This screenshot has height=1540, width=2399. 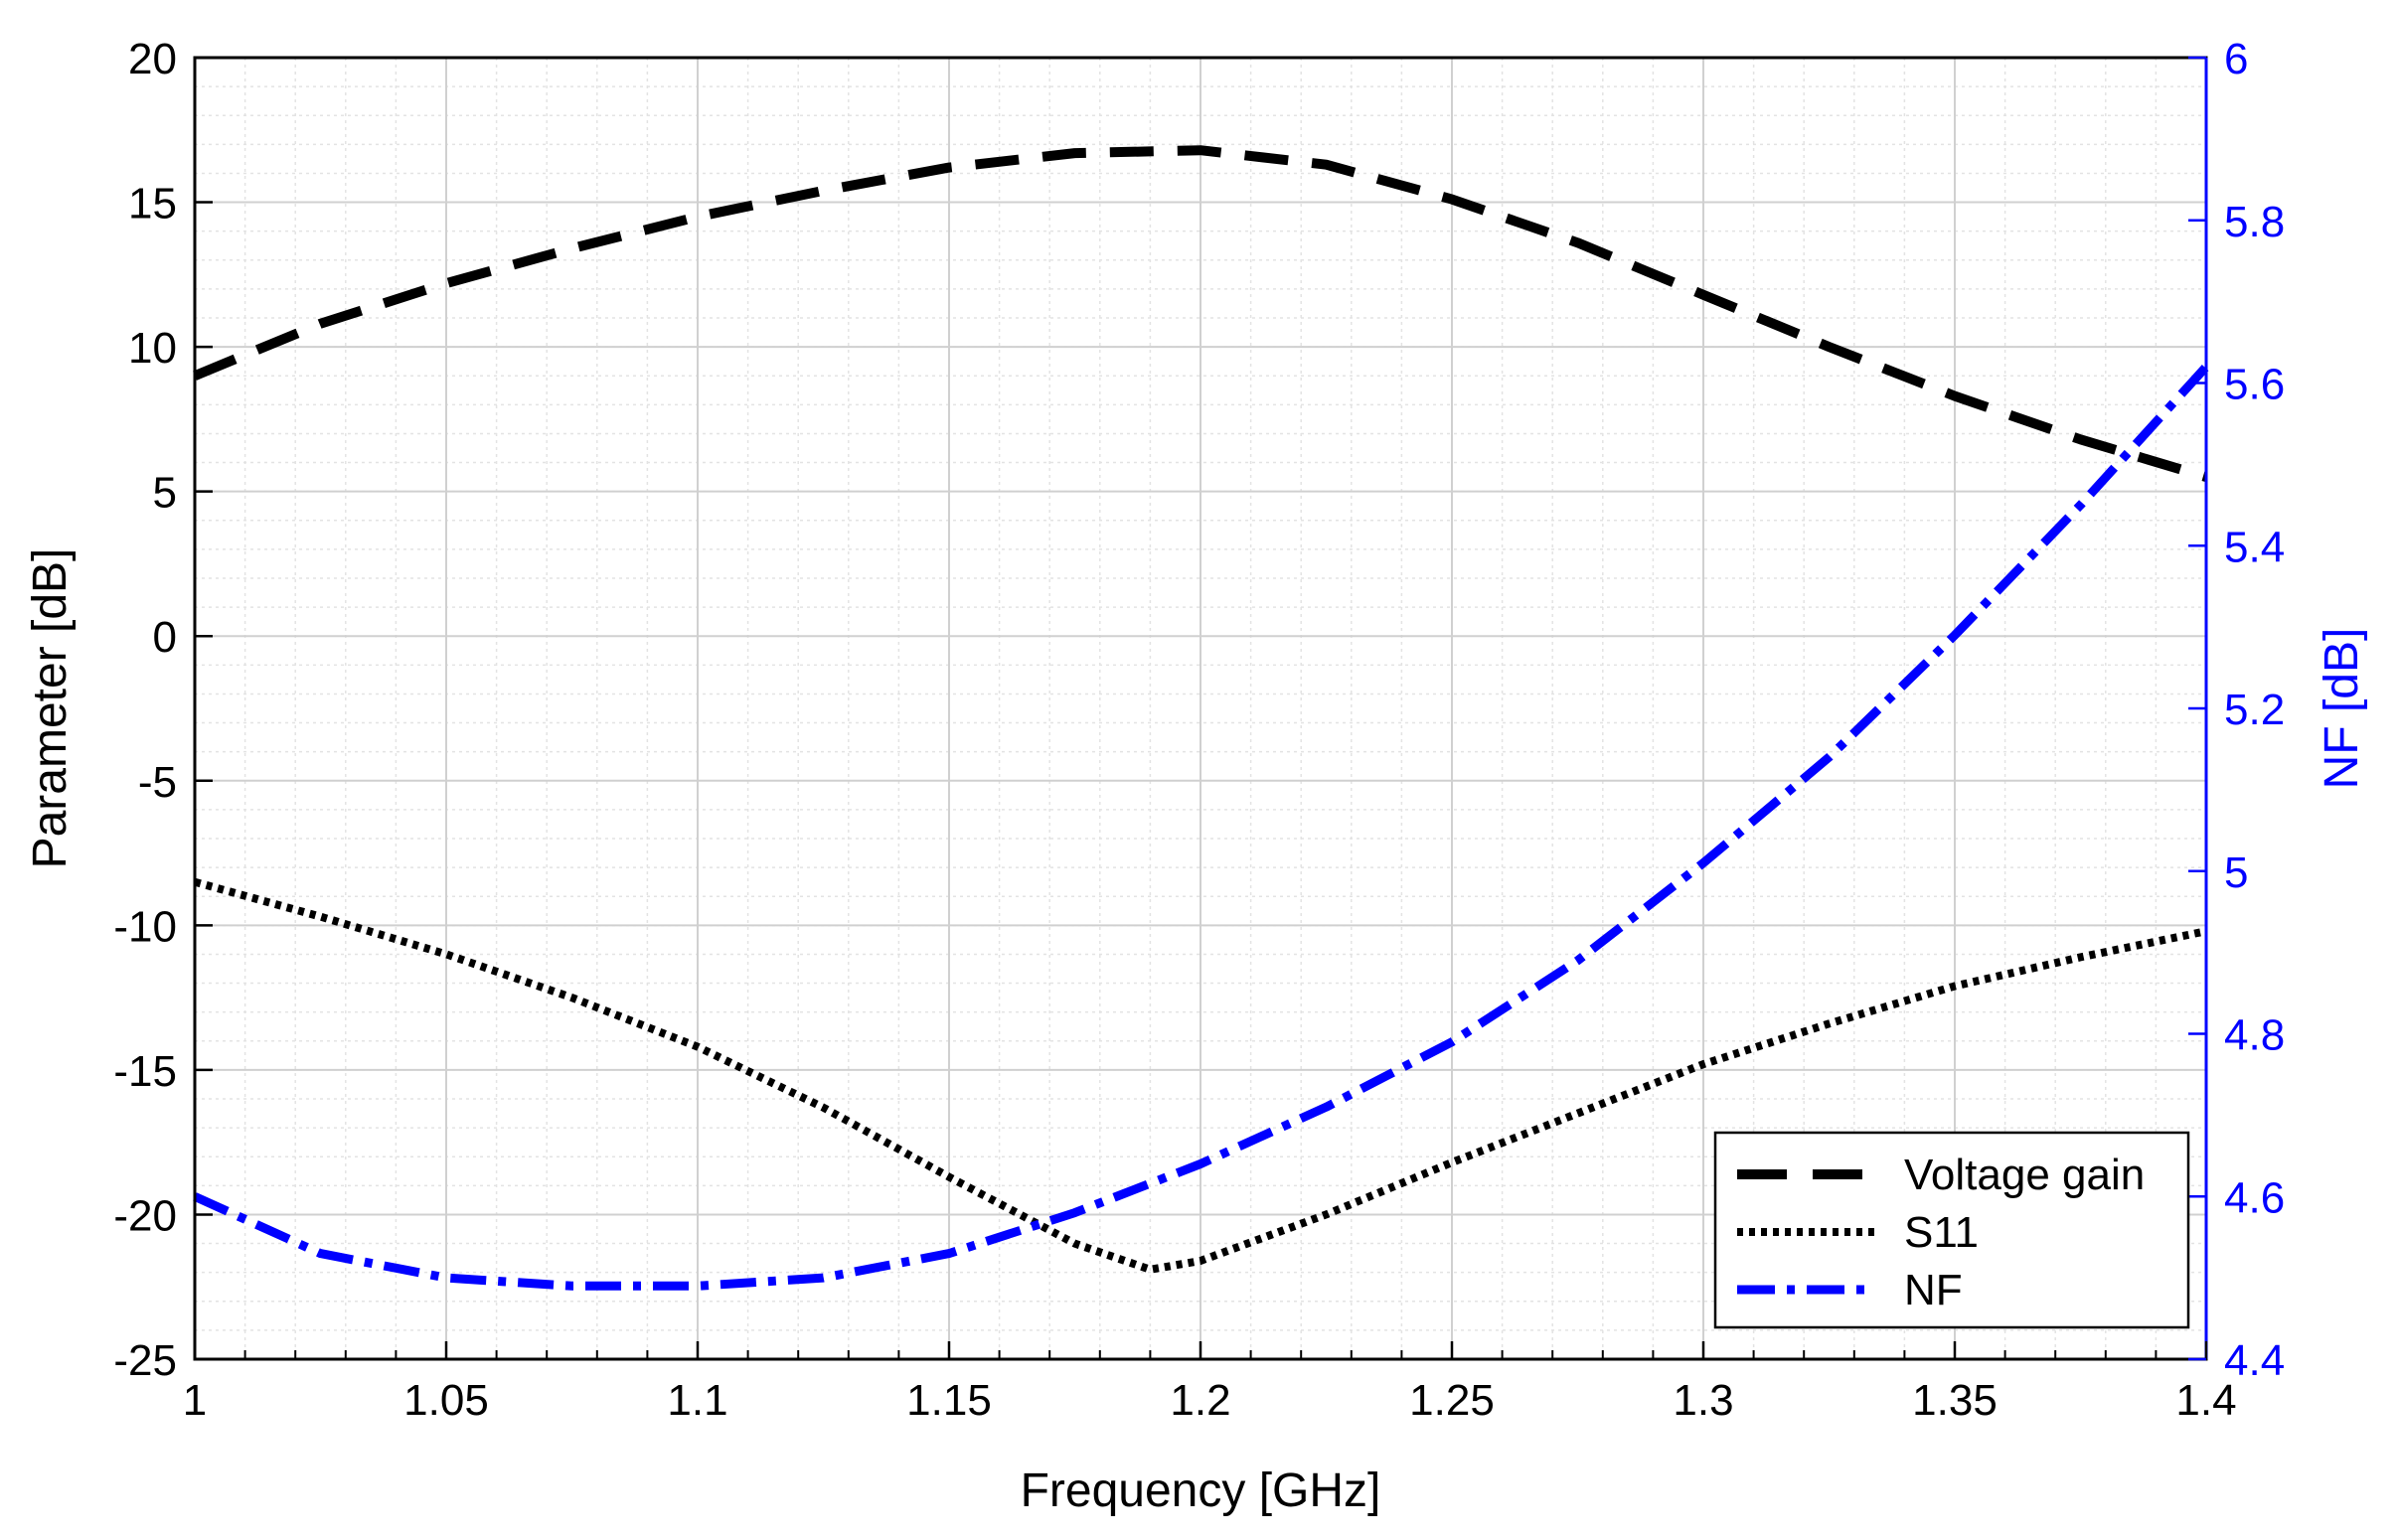 What do you see at coordinates (2205, 1400) in the screenshot?
I see `x-tick-label: 1.4` at bounding box center [2205, 1400].